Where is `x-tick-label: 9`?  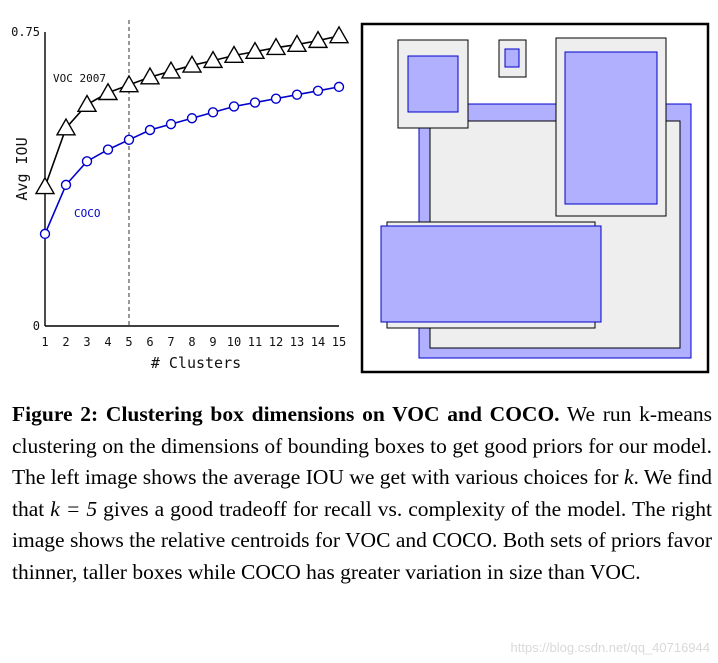
x-tick-label: 9 is located at coordinates (212, 342).